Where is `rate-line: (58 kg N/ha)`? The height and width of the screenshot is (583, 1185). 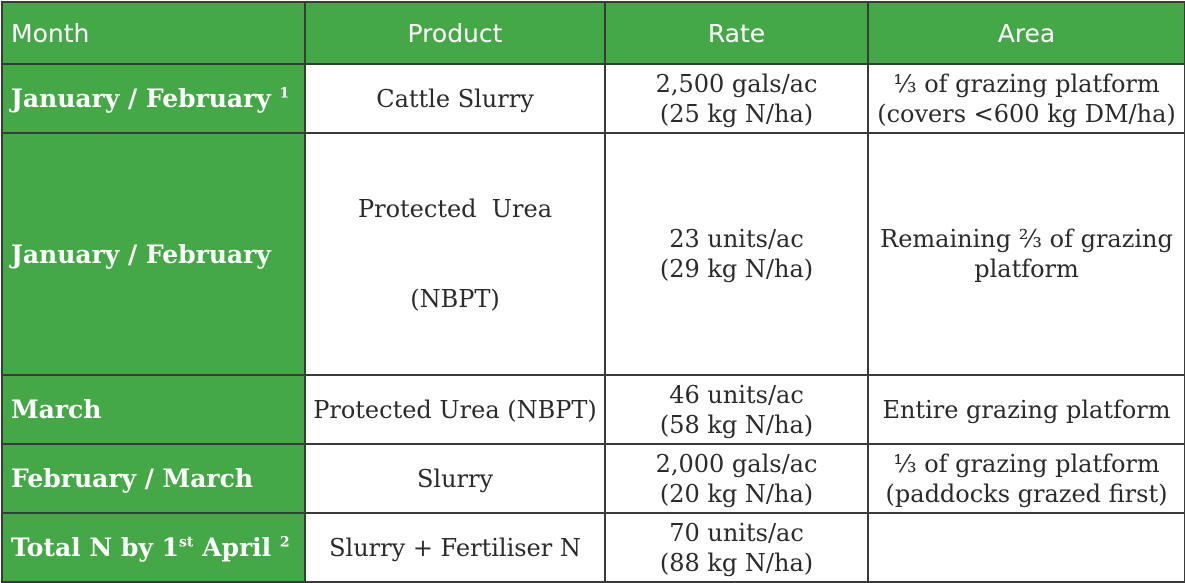 rate-line: (58 kg N/ha) is located at coordinates (736, 424).